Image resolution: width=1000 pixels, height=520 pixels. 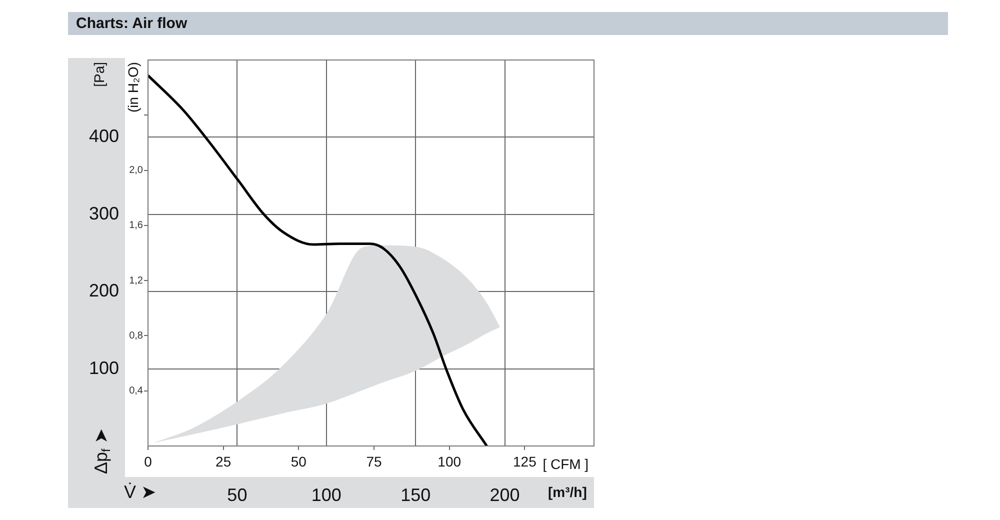 What do you see at coordinates (136, 336) in the screenshot?
I see `y2-tick-label: 0,8` at bounding box center [136, 336].